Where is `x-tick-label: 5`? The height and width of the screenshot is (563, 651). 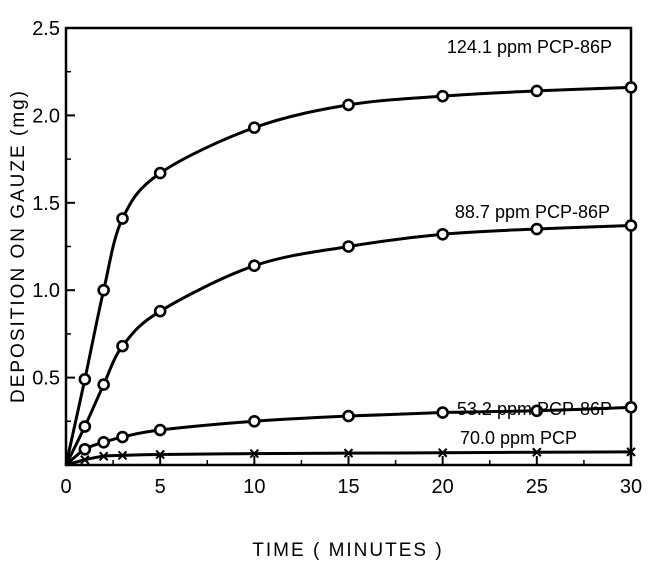
x-tick-label: 5 is located at coordinates (160, 487).